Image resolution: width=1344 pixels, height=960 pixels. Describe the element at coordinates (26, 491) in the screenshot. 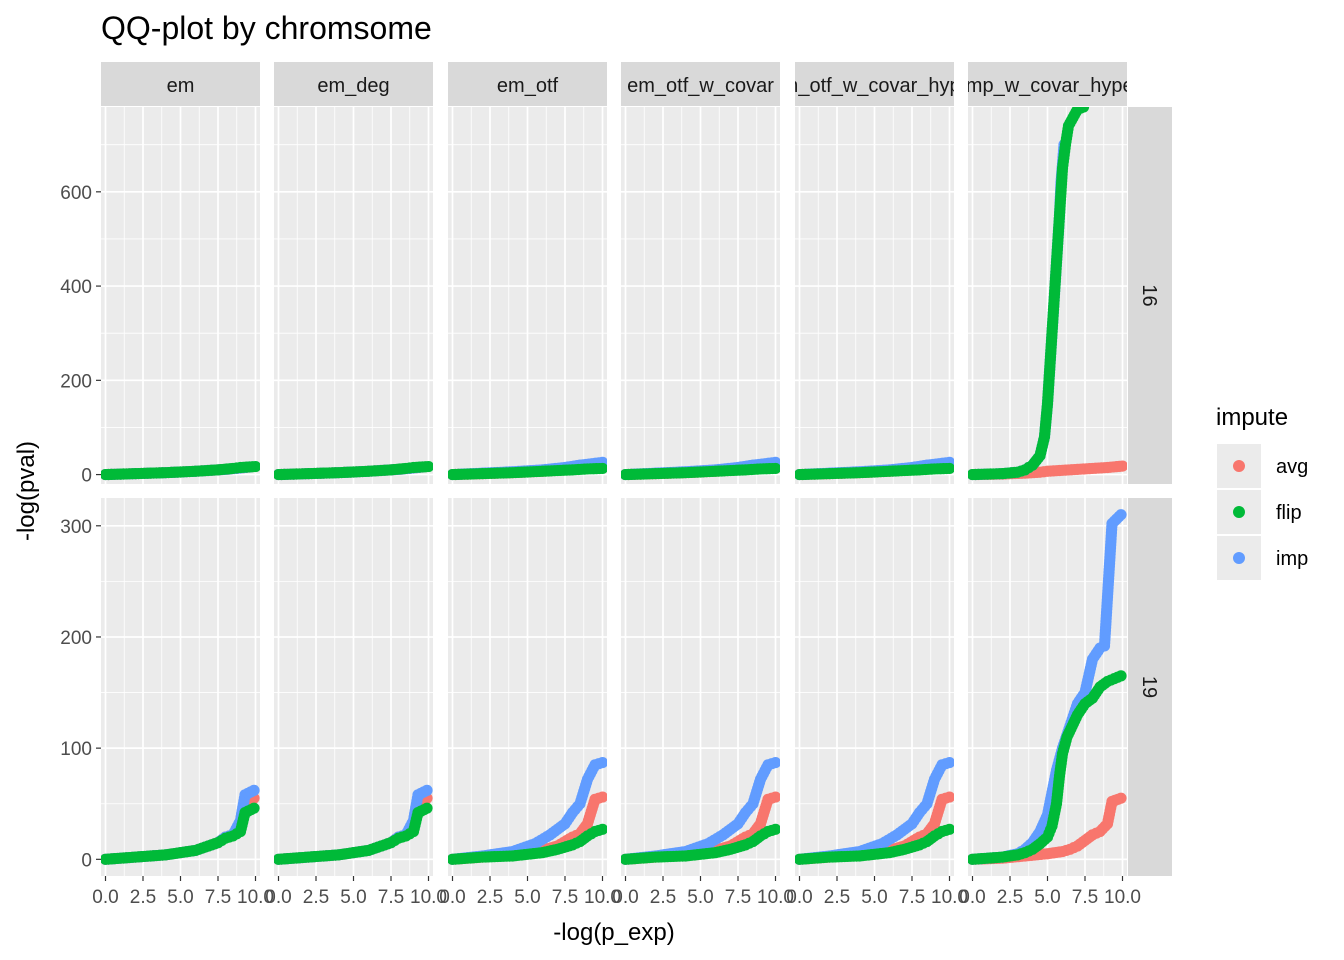

I see `y-axis-title: -log(pval)` at that location.